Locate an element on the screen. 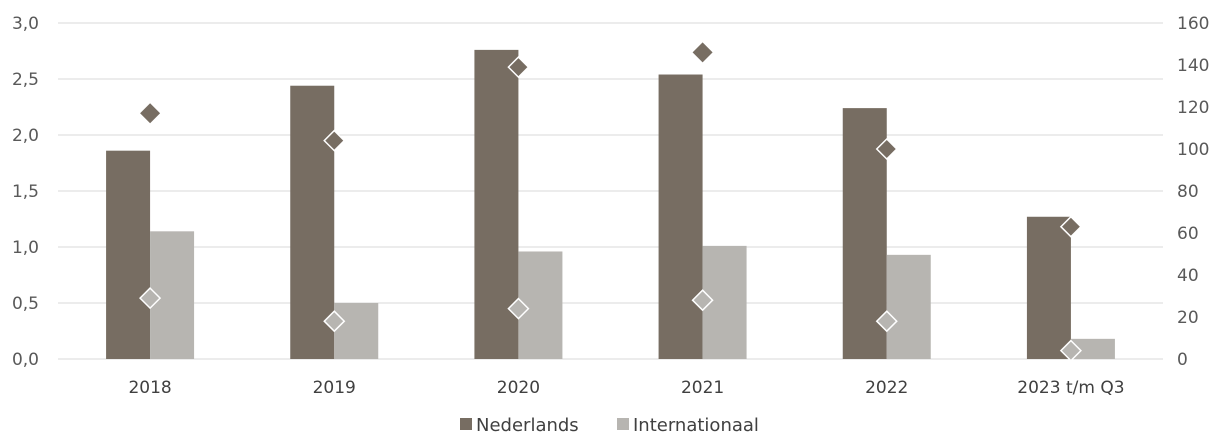  legend-label: Nederlands is located at coordinates (527, 425).